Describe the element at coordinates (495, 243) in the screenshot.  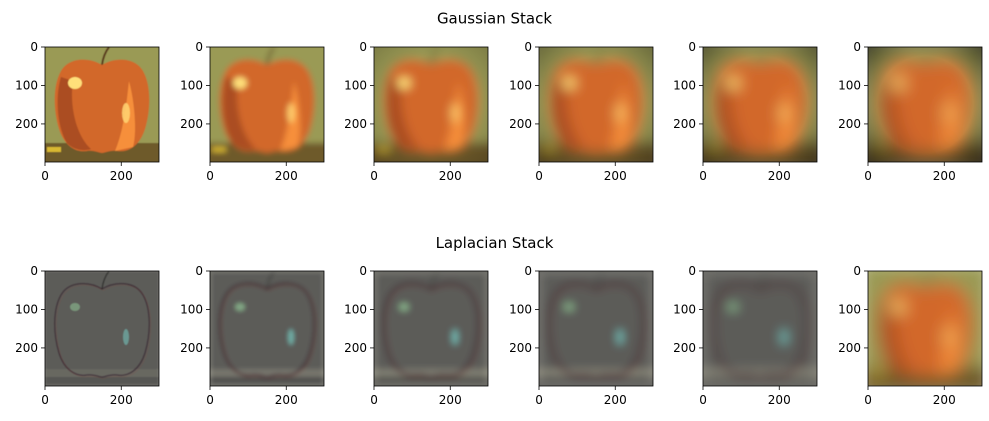
I see `laplacian-stack-title: Laplacian Stack` at that location.